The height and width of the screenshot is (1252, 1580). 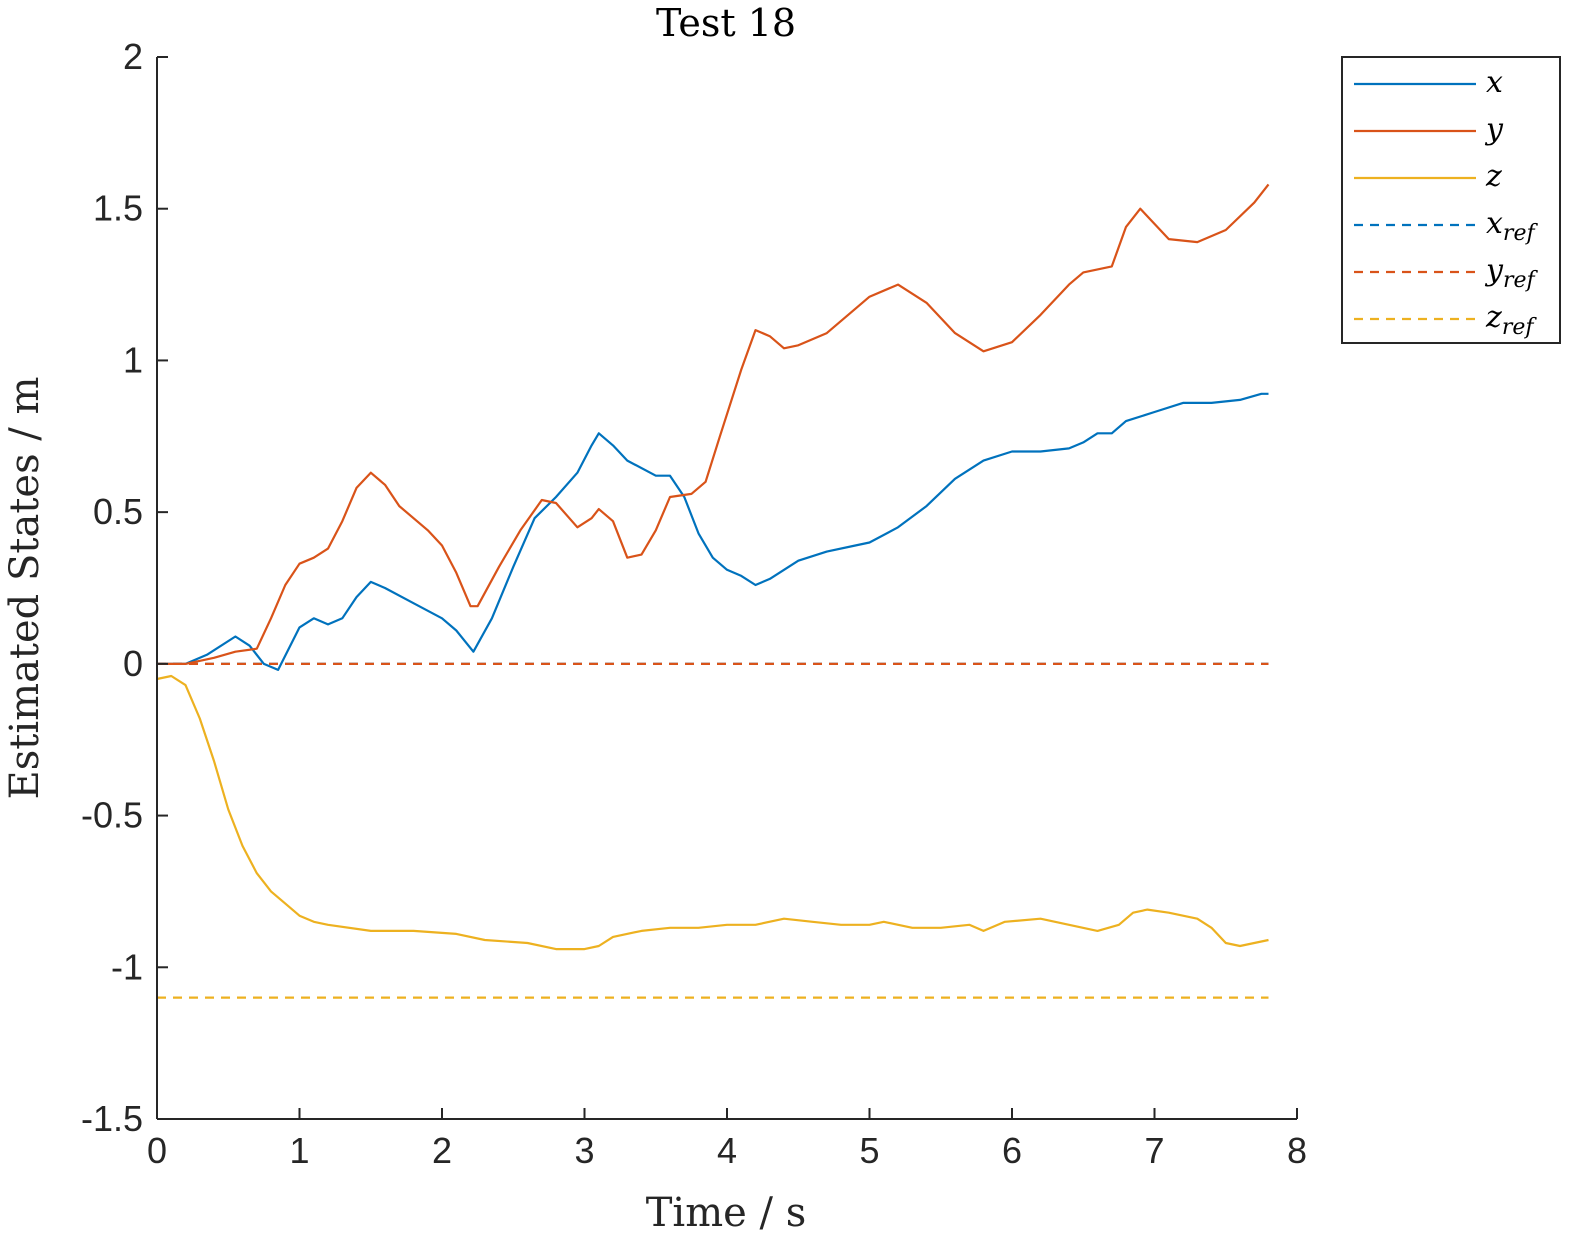 I want to click on chart-title: Test 18, so click(x=726, y=23).